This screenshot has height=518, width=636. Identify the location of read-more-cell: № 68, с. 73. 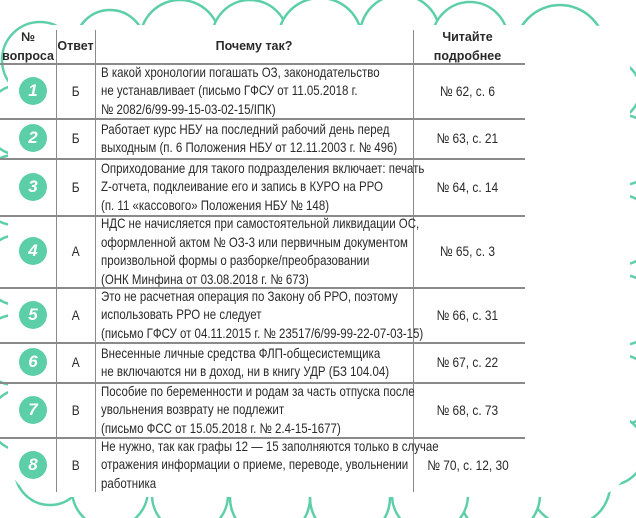
(467, 409).